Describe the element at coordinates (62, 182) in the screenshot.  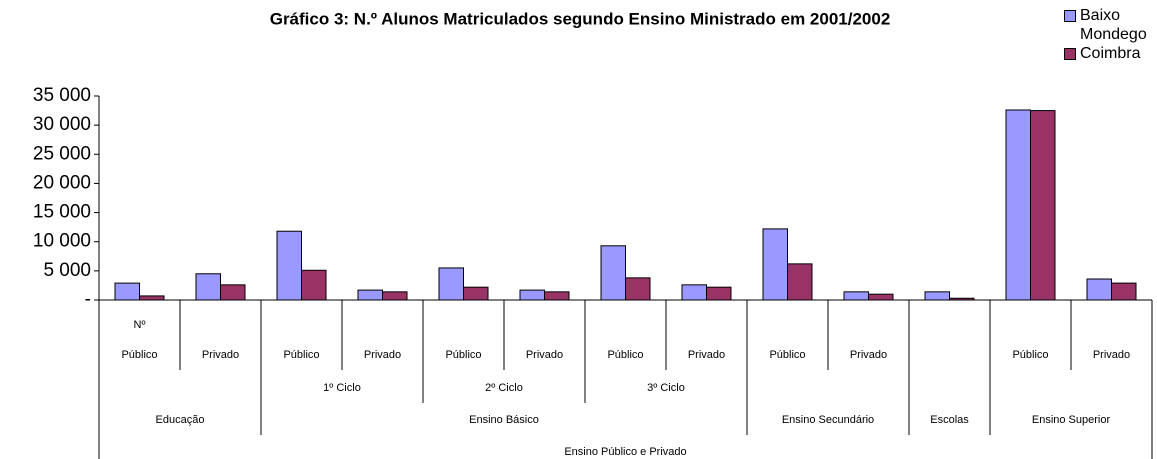
I see `y-tick-label: 20 000` at that location.